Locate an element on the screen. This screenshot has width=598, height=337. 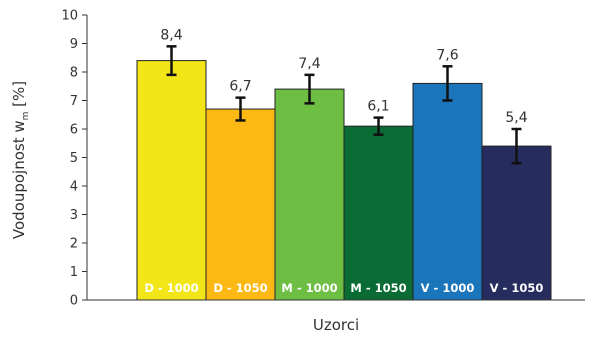
category-label: D - 1000 is located at coordinates (171, 288).